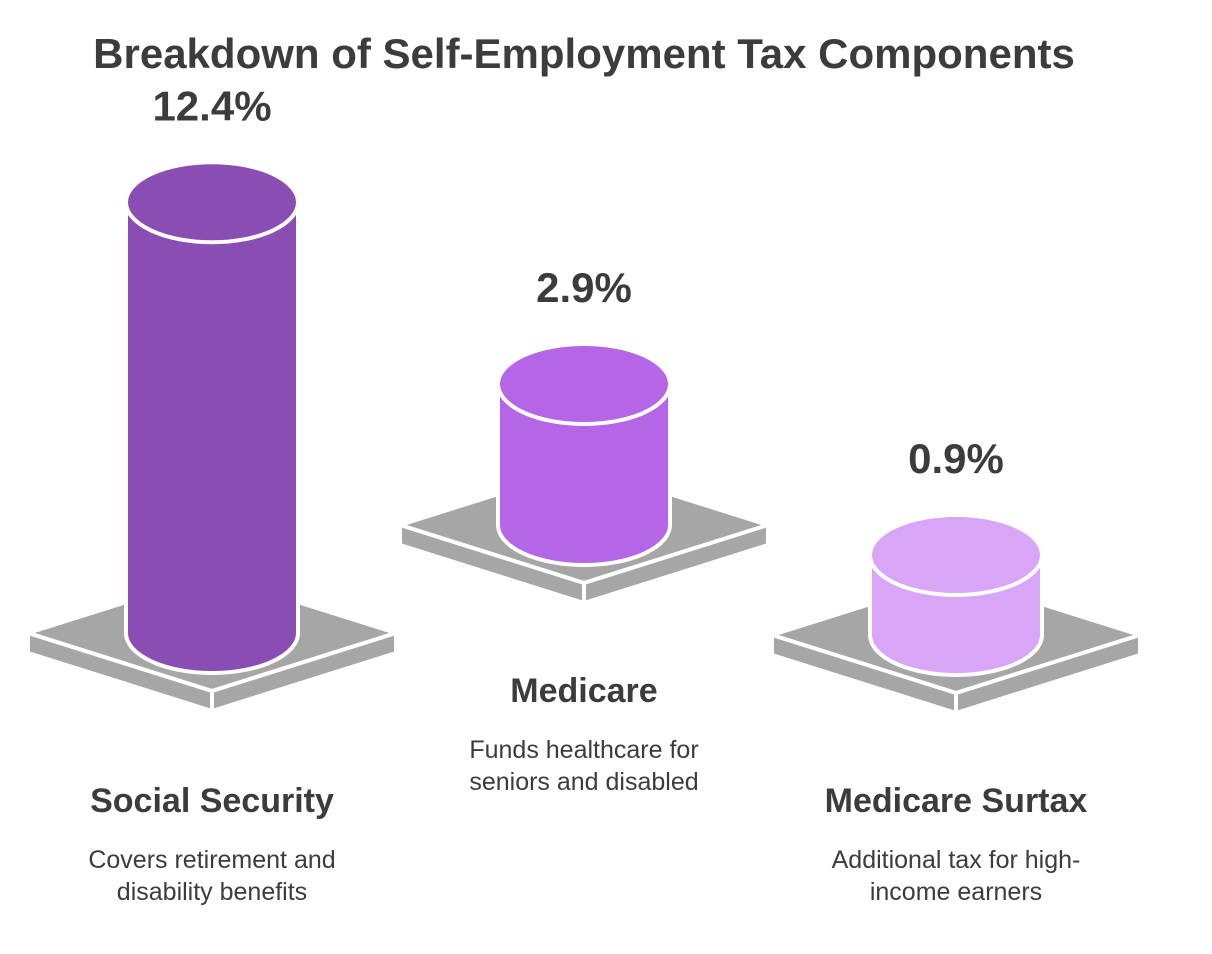 The width and height of the screenshot is (1212, 954). What do you see at coordinates (211, 860) in the screenshot?
I see `description-line: Covers retirement and` at bounding box center [211, 860].